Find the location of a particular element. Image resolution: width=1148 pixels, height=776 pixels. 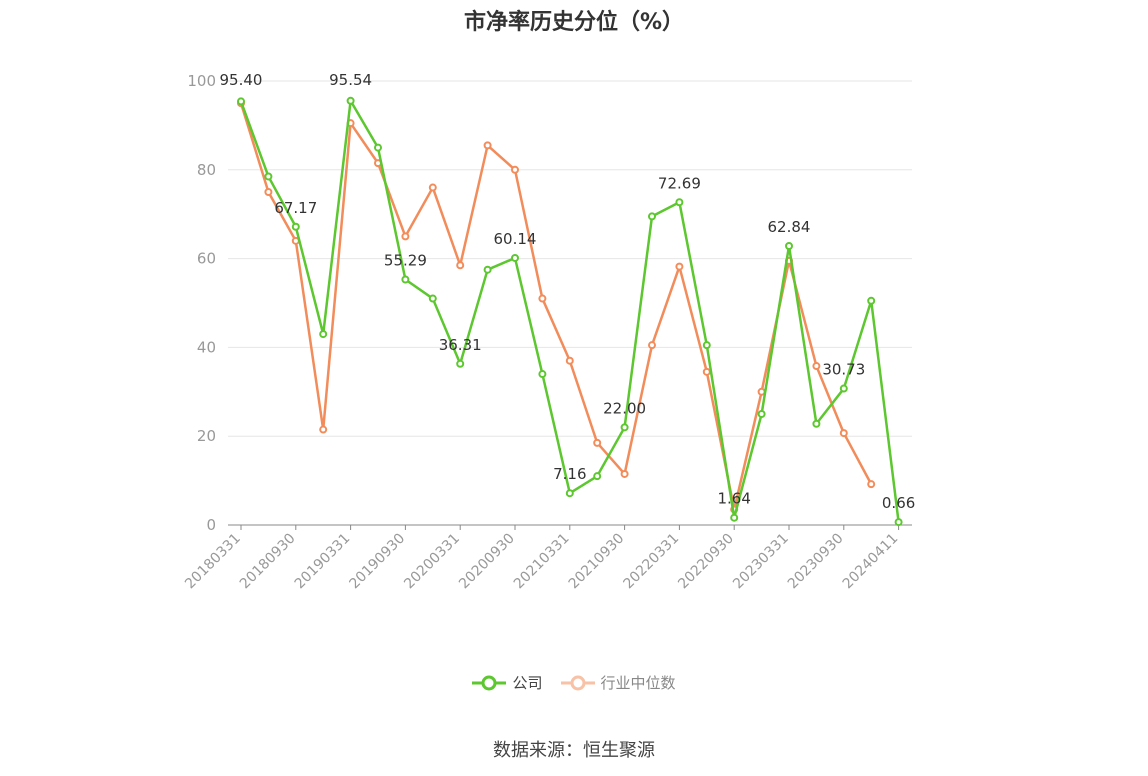

data-source: 数据来源：恒生聚源 is located at coordinates (574, 750).